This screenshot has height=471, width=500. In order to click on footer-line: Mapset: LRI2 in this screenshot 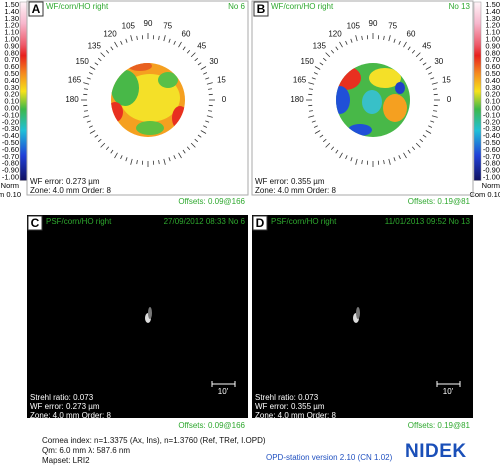, I will do `click(66, 460)`.